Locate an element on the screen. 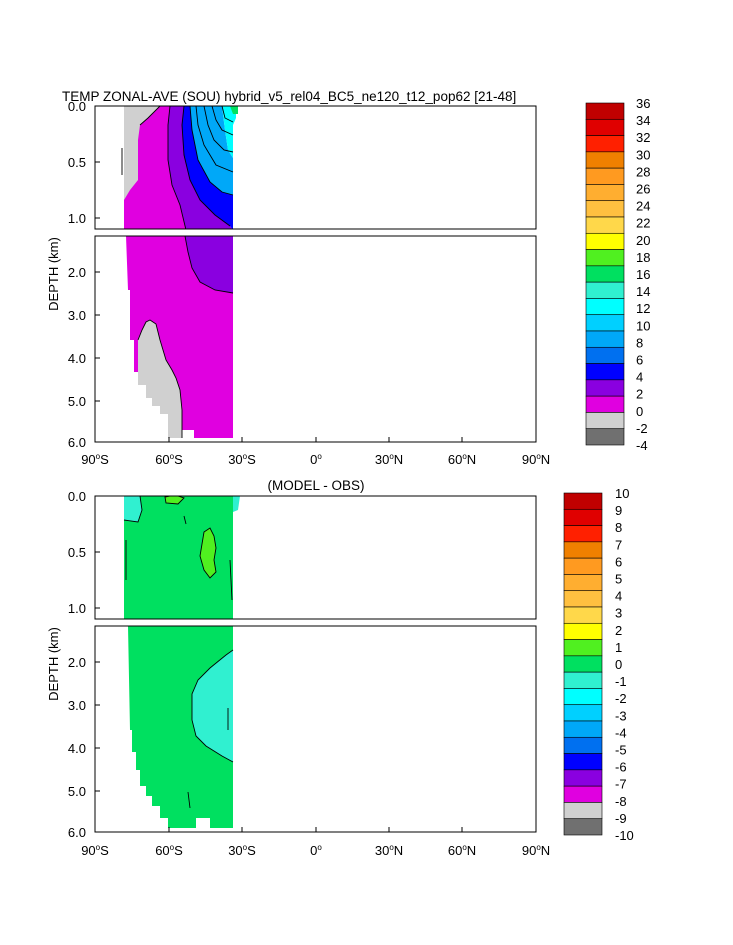  x-tick-label: 60oS is located at coordinates (169, 850).